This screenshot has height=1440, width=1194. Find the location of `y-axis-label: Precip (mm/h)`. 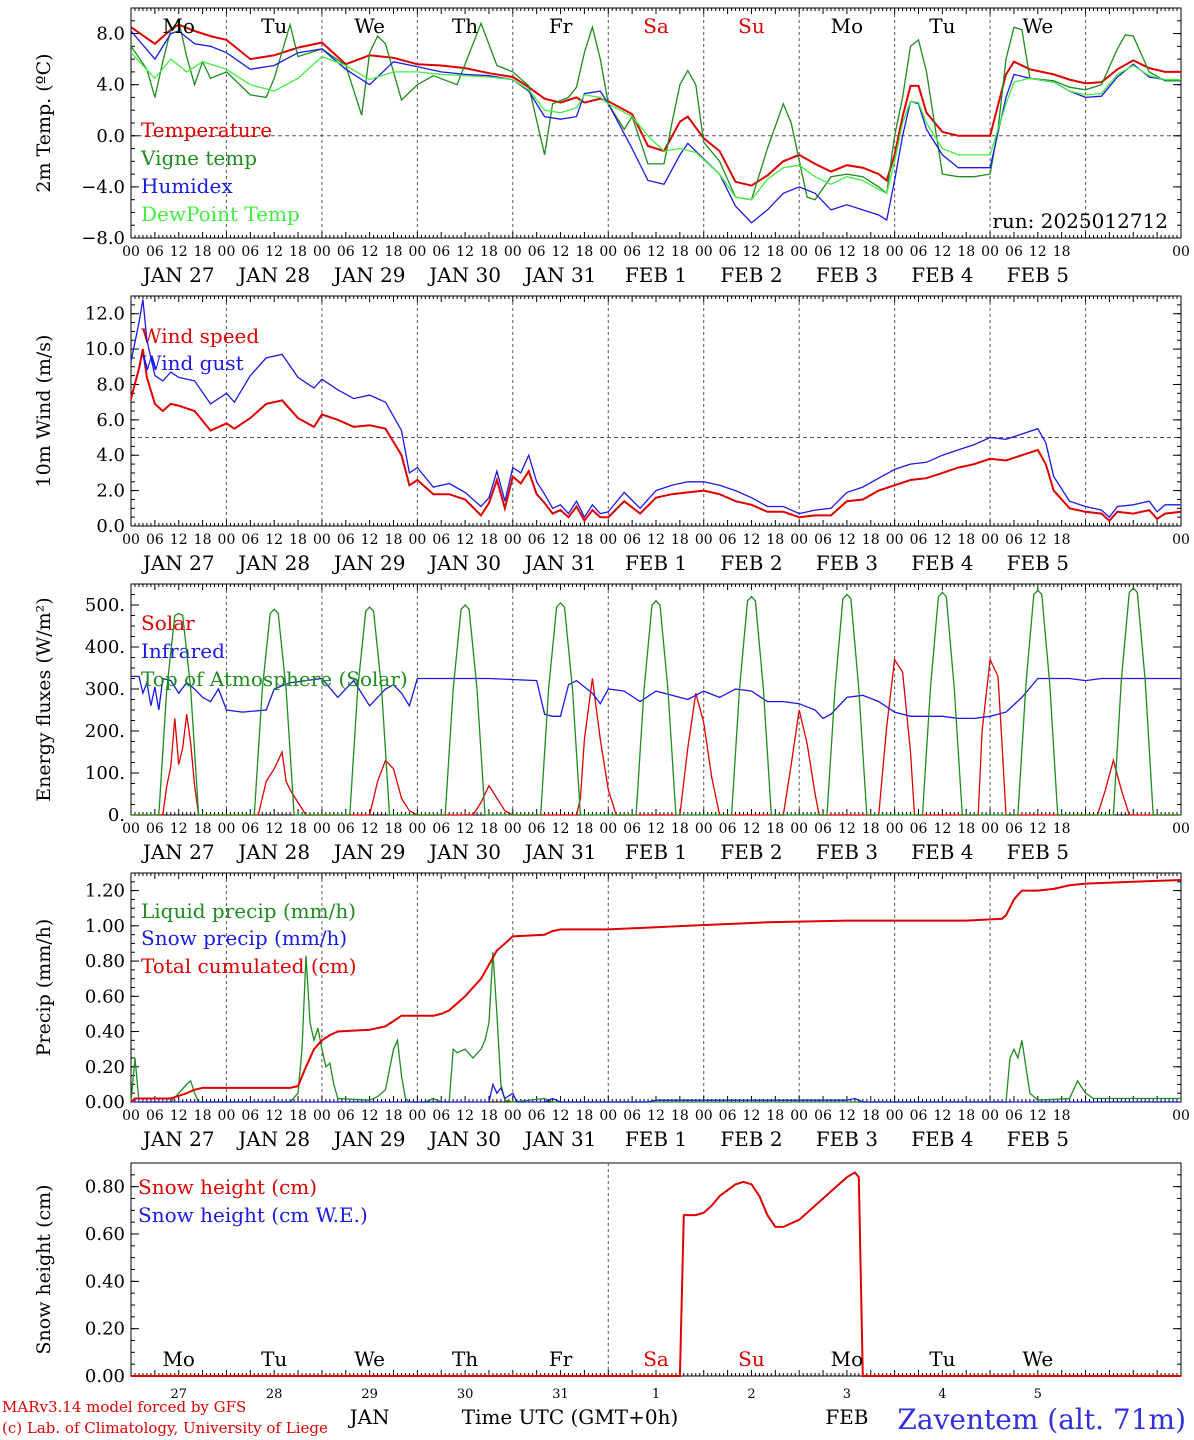

y-axis-label: Precip (mm/h) is located at coordinates (44, 988).